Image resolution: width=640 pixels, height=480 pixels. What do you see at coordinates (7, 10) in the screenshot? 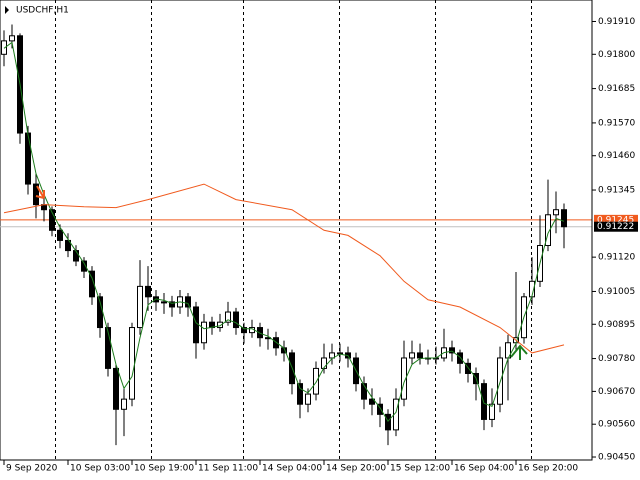
I see `symbol-icon` at bounding box center [7, 10].